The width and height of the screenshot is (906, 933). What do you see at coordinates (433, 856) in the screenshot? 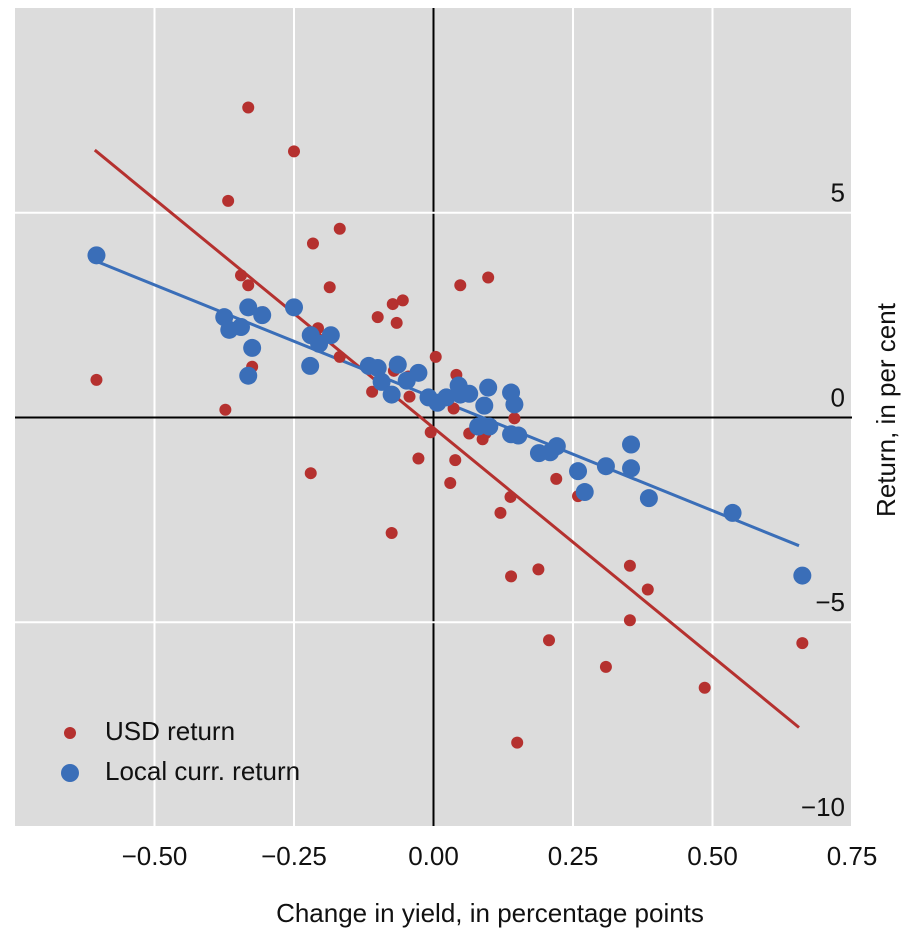
I see `x-tick-label: 0.00` at bounding box center [433, 856].